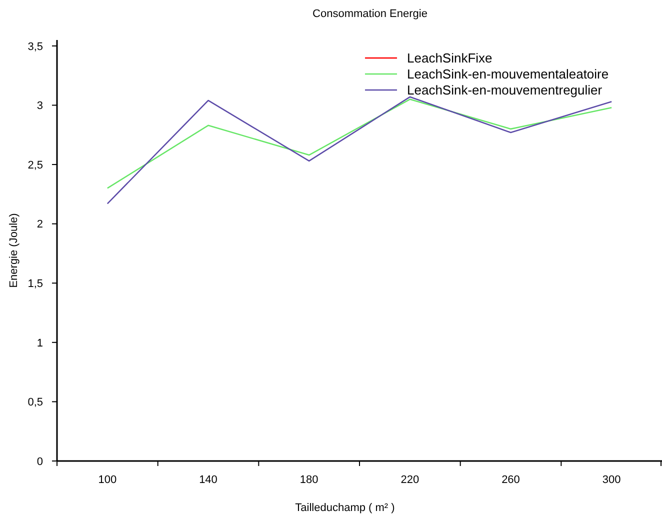 The image size is (662, 521). What do you see at coordinates (511, 480) in the screenshot?
I see `x-tick-label: 260` at bounding box center [511, 480].